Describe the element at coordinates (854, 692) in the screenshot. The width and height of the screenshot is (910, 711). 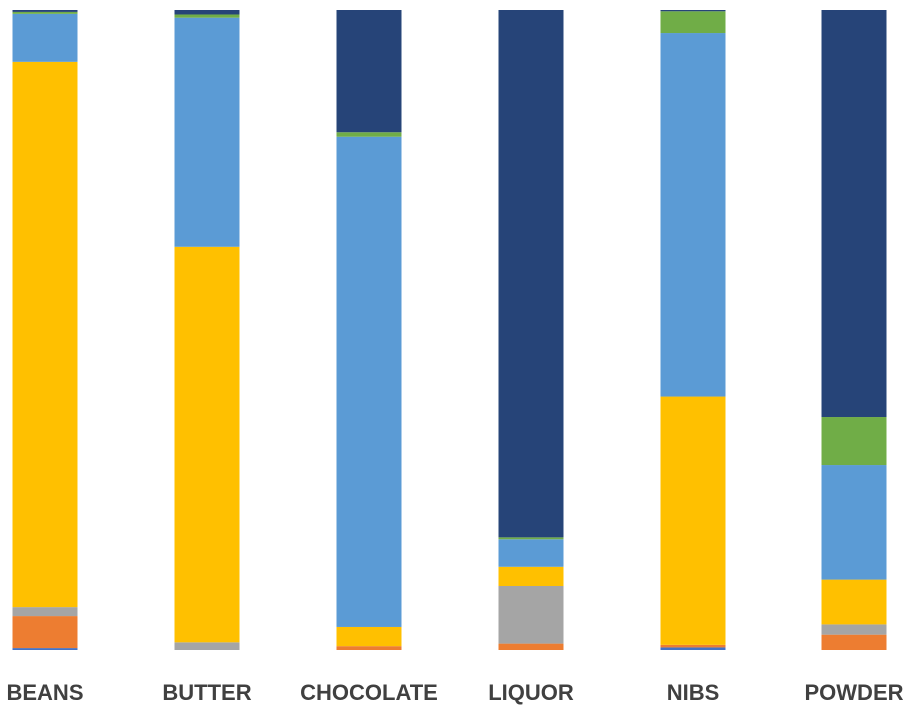
I see `category-label-powder: POWDER` at that location.